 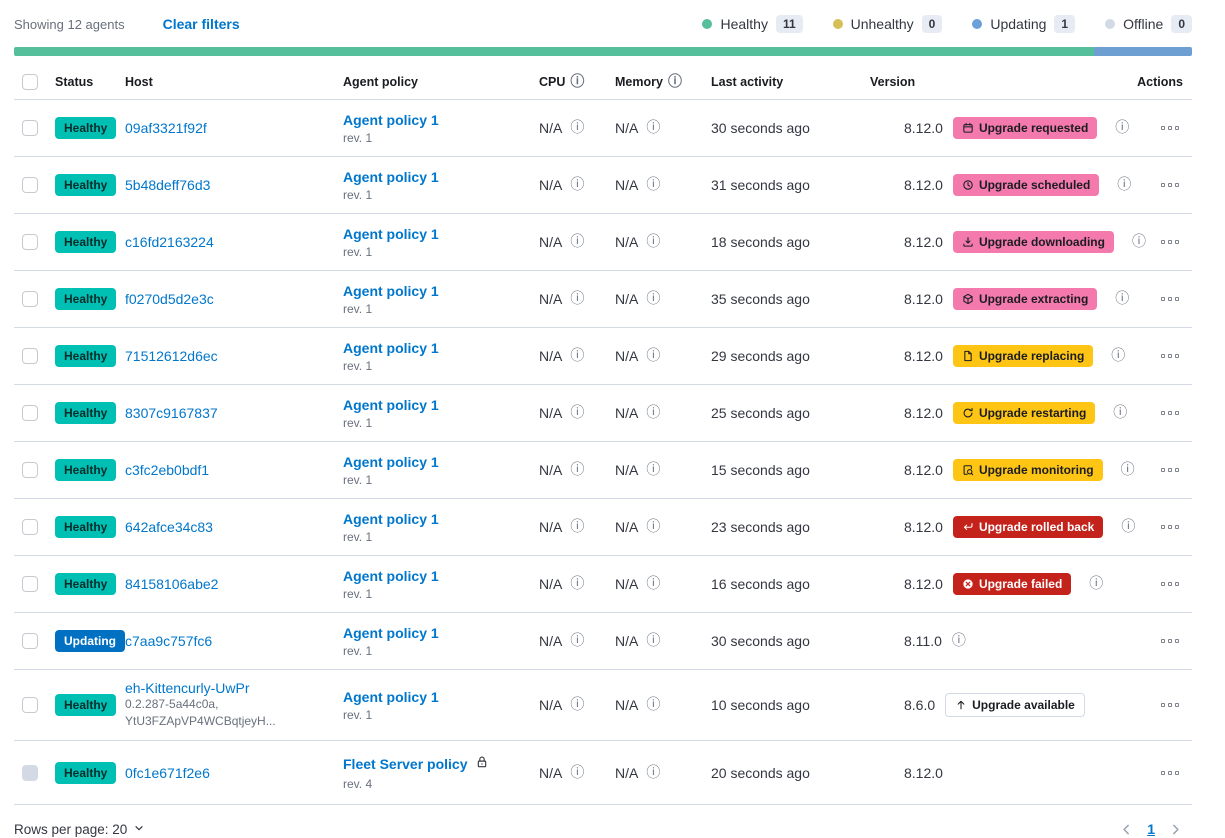 I want to click on host-link: f0270d5d2e3c, so click(x=169, y=299).